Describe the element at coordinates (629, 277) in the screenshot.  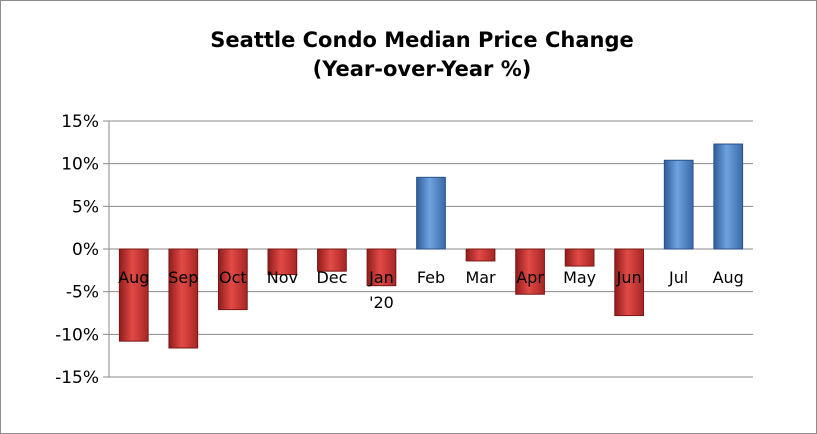
I see `x-tick-label: Jun` at that location.